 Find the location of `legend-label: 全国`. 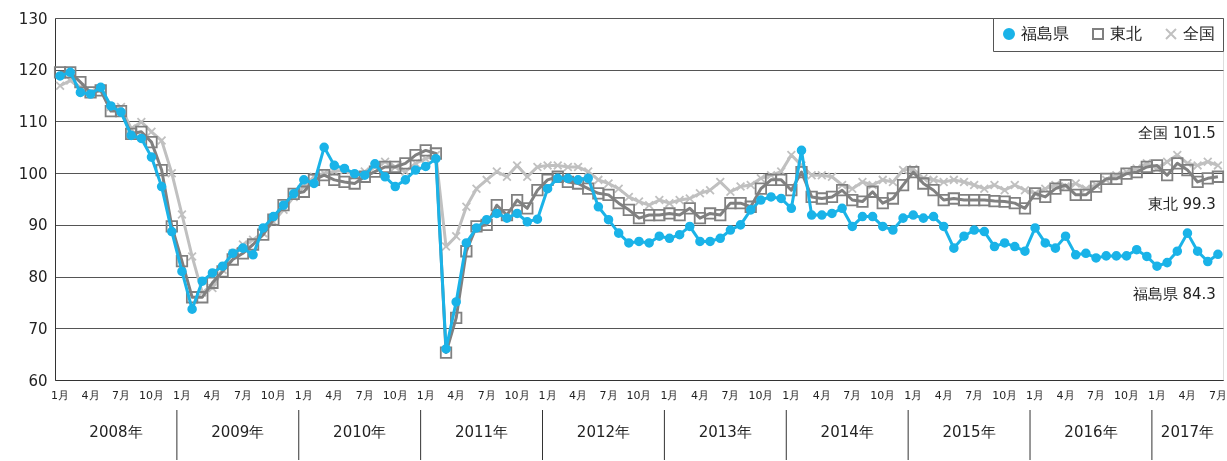

legend-label: 全国 is located at coordinates (1199, 33).